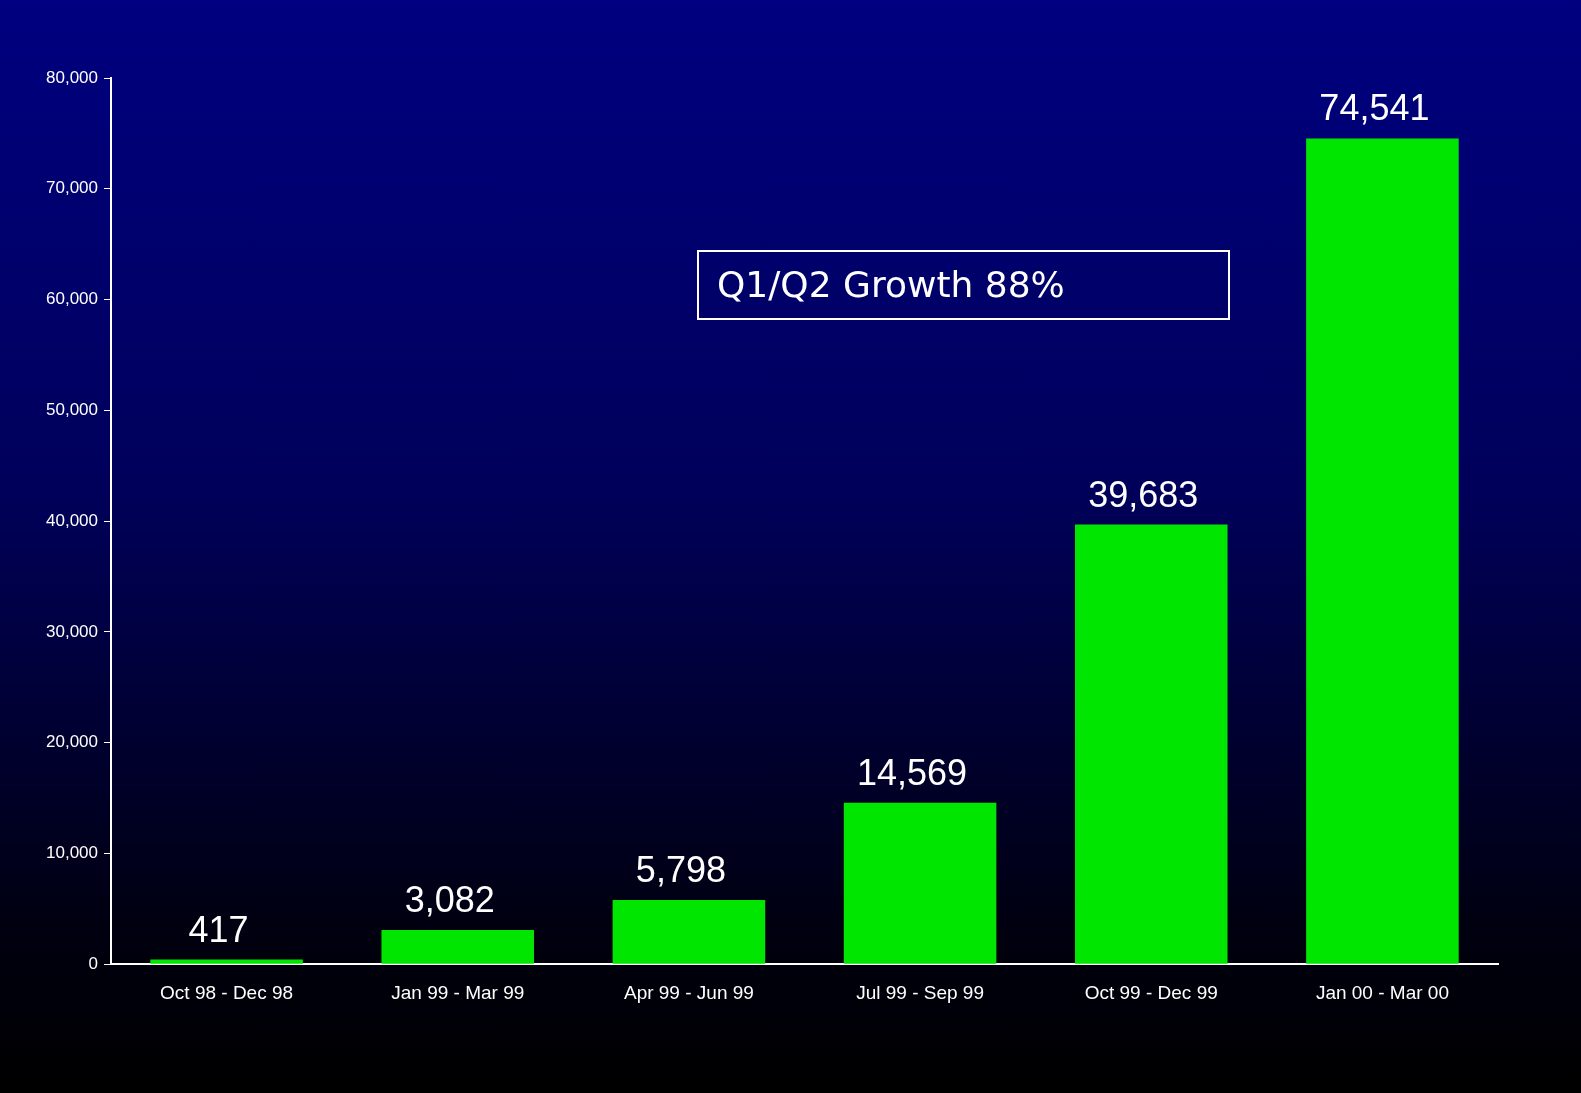 The height and width of the screenshot is (1093, 1581). I want to click on y-tick-label: 20,000, so click(72, 742).